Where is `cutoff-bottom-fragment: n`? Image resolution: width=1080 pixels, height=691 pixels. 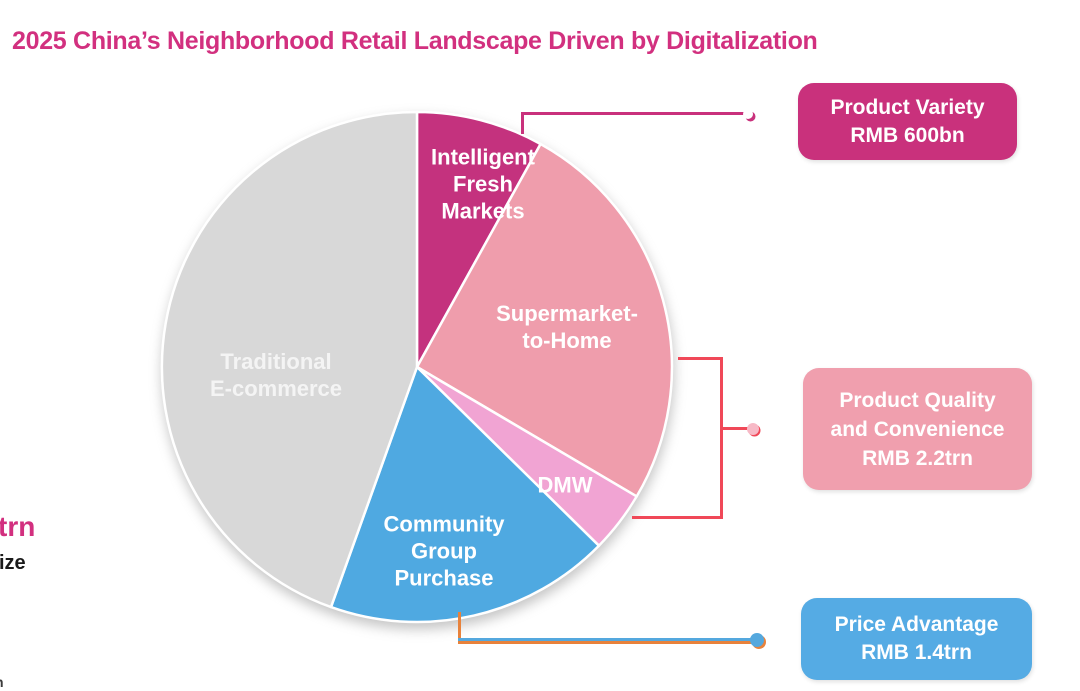 cutoff-bottom-fragment: n is located at coordinates (2, 682).